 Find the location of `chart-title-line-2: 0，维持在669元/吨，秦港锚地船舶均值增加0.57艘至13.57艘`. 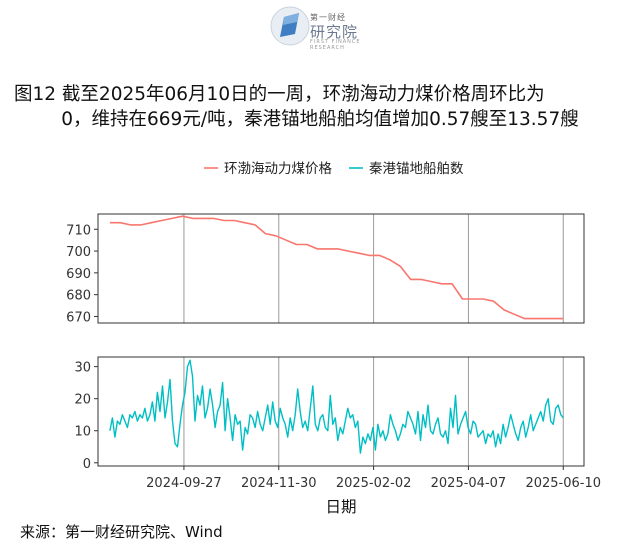

chart-title-line-2: 0，维持在669元/吨，秦港锚地船舶均值增加0.57艘至13.57艘 is located at coordinates (320, 119).